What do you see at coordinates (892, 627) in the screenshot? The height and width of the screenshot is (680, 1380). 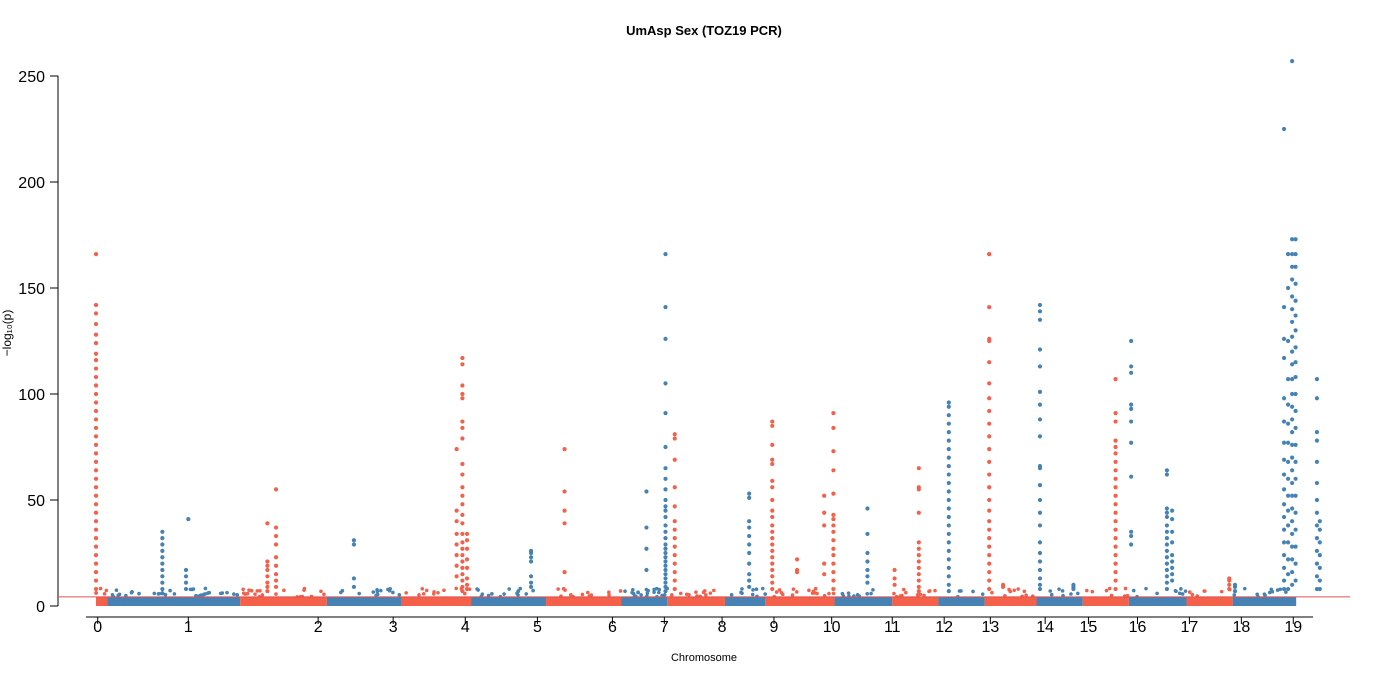 I see `x-tick-label: 11` at bounding box center [892, 627].